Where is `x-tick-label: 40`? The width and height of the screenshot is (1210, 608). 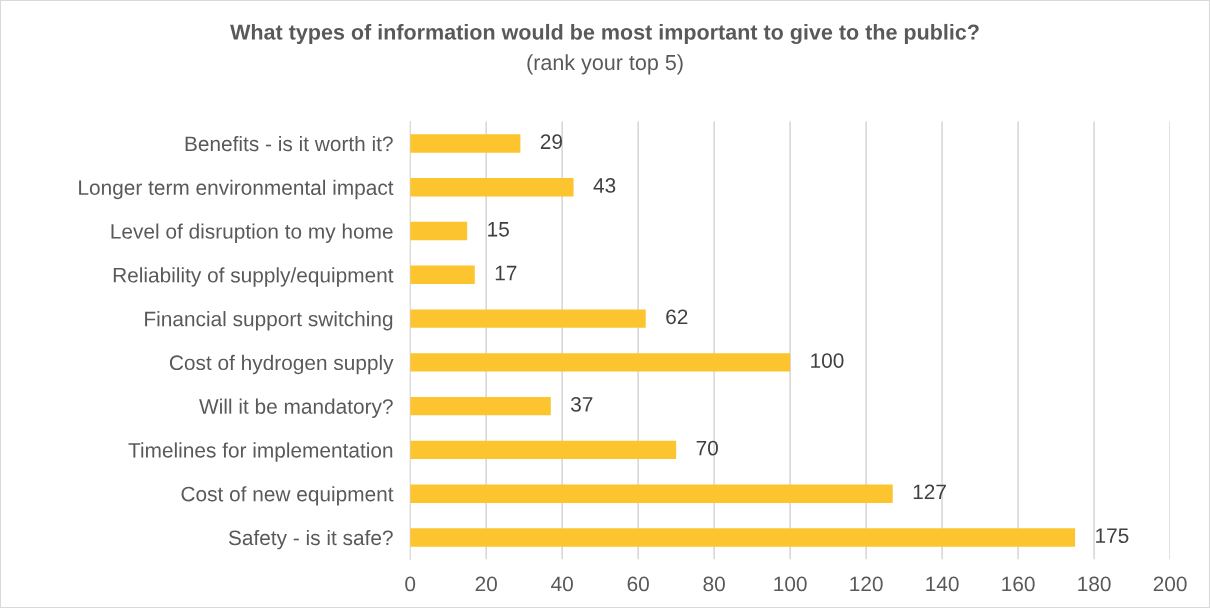
x-tick-label: 40 is located at coordinates (562, 584).